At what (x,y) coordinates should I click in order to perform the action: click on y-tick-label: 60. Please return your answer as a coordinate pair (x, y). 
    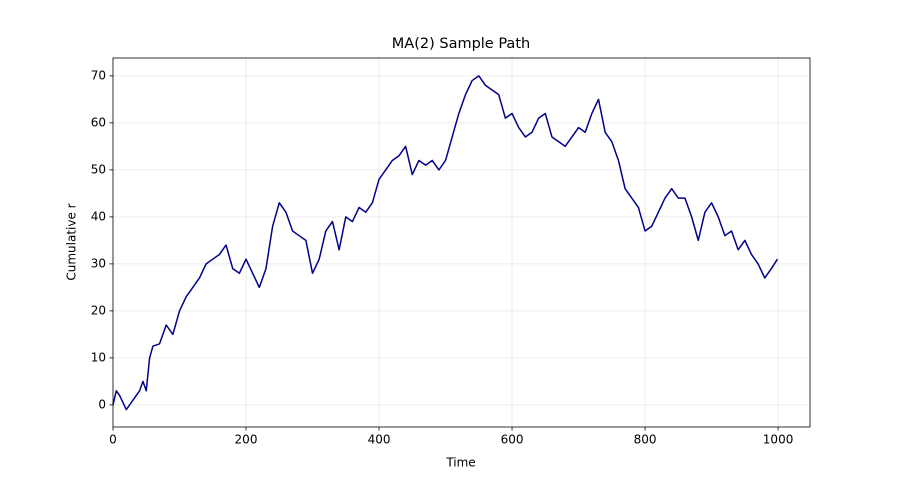
    Looking at the image, I should click on (98, 122).